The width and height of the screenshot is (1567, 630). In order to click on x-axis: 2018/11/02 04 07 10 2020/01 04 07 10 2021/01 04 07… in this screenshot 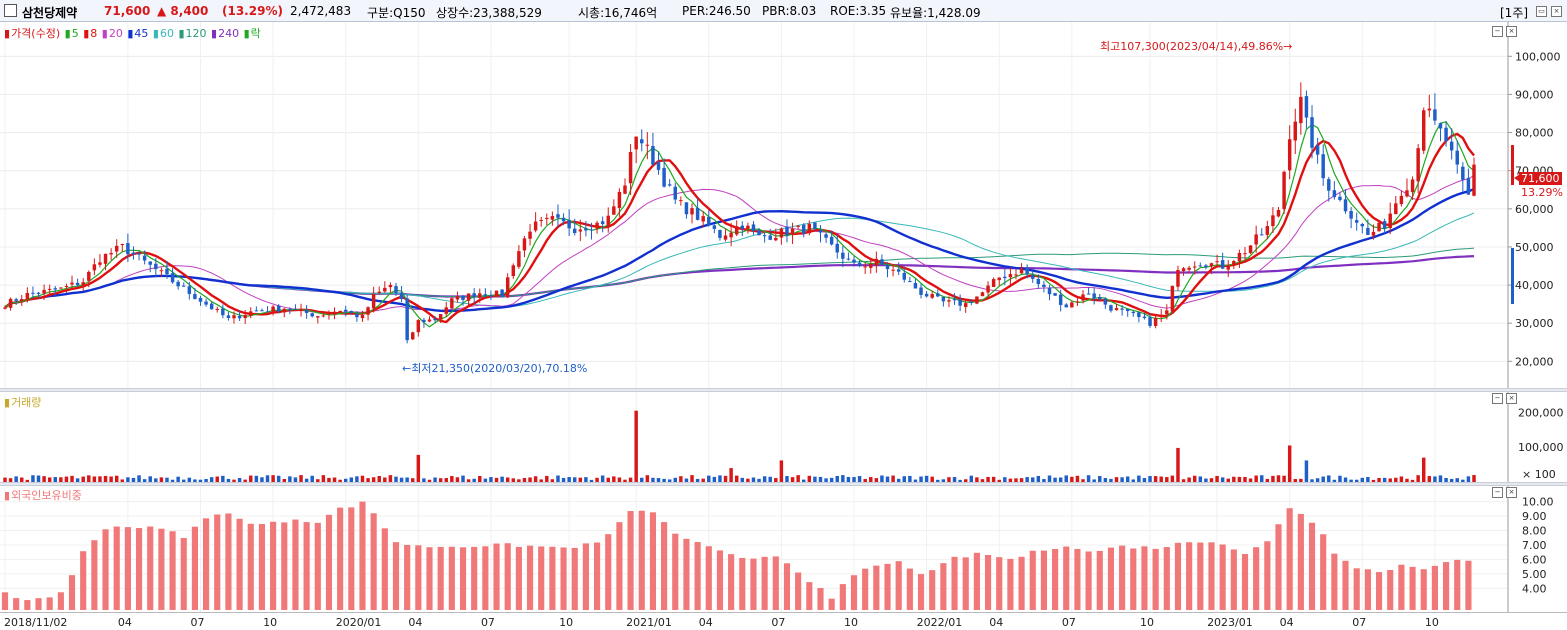, I will do `click(783, 621)`.